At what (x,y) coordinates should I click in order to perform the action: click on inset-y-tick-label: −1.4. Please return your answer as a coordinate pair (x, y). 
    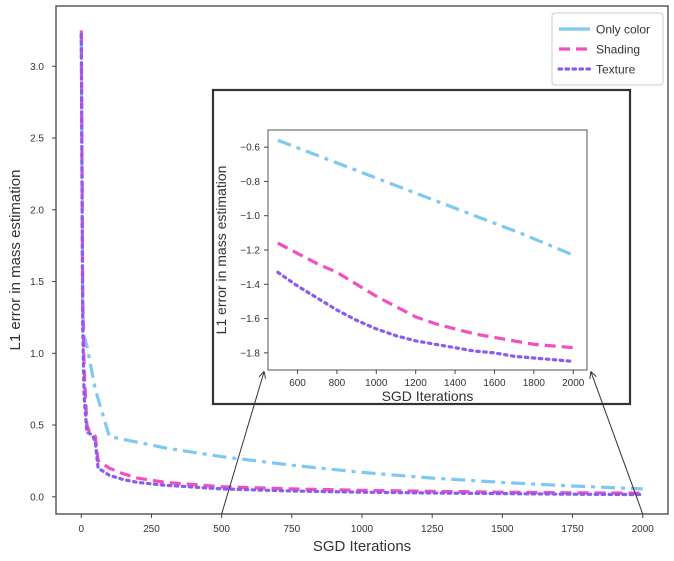
    Looking at the image, I should click on (250, 285).